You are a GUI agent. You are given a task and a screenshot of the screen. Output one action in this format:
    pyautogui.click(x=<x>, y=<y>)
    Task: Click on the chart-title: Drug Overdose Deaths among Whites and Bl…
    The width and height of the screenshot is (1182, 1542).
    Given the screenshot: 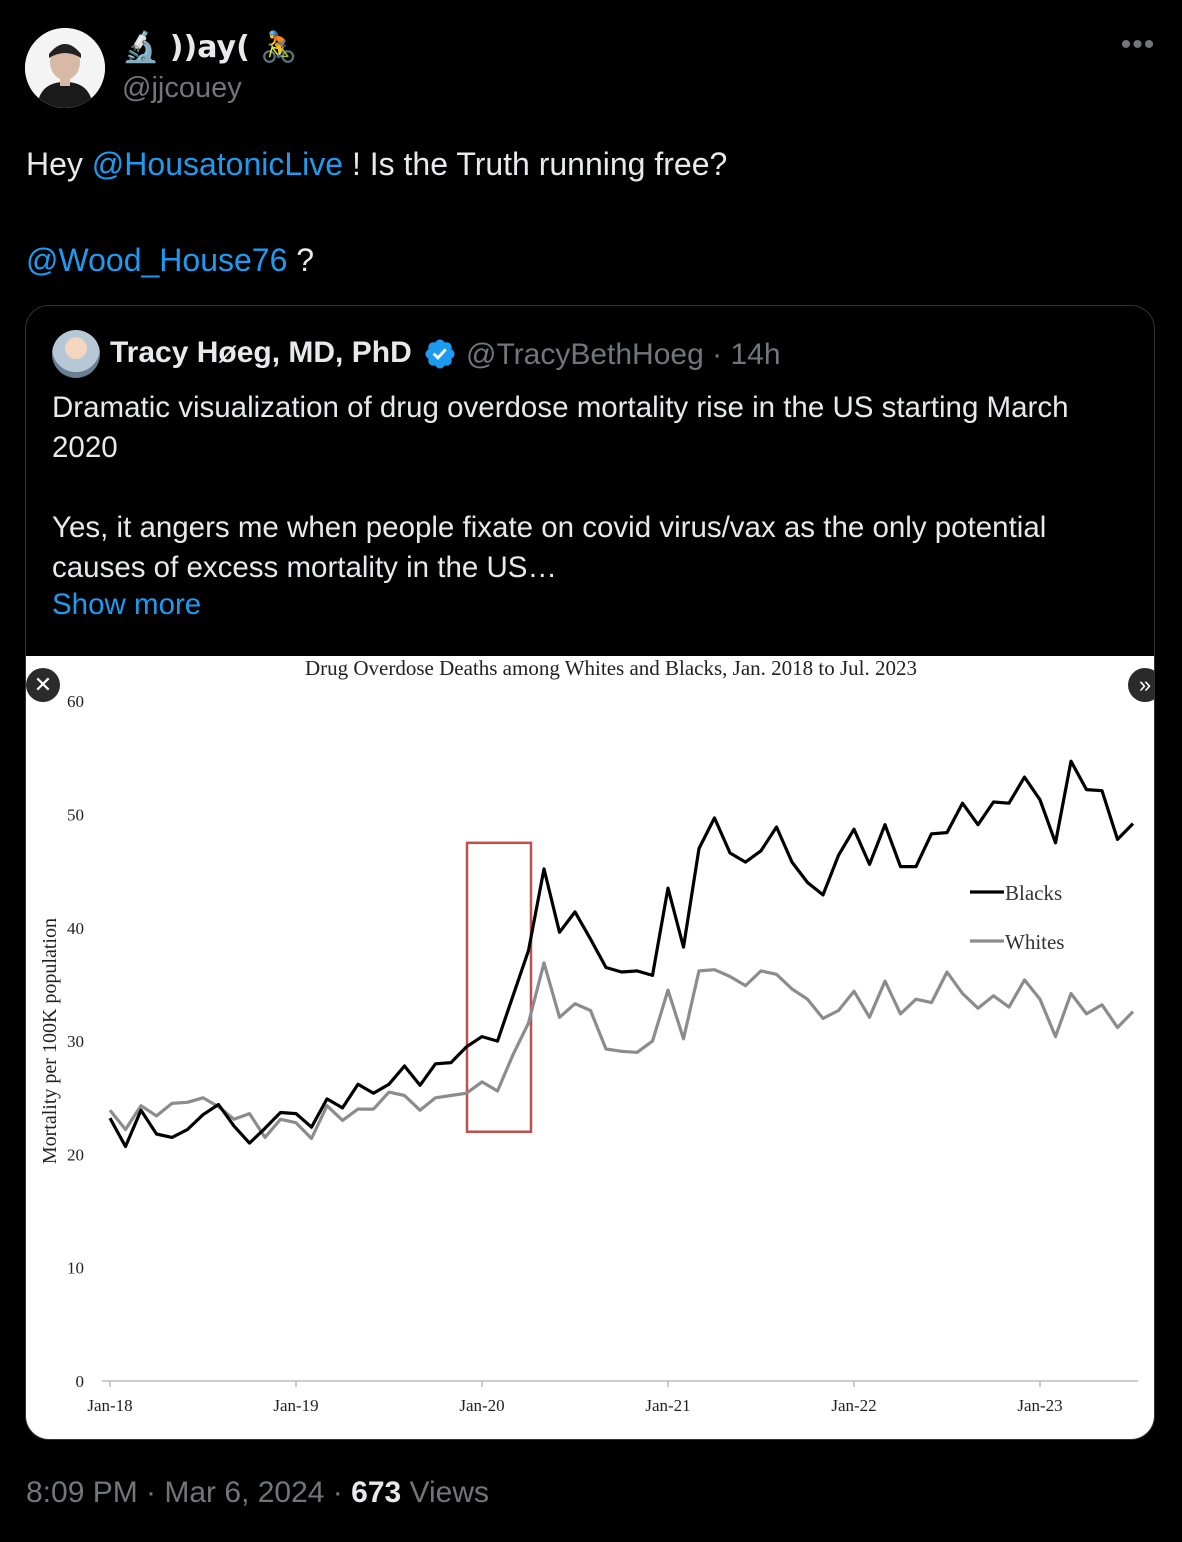 What is the action you would take?
    pyautogui.click(x=611, y=668)
    